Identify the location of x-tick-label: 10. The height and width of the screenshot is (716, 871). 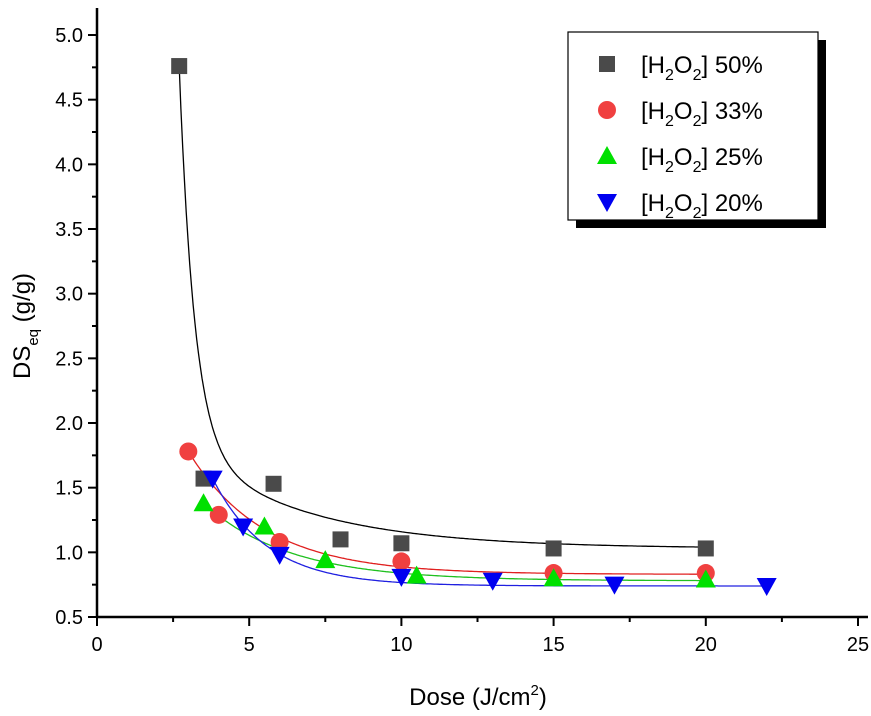
(401, 645).